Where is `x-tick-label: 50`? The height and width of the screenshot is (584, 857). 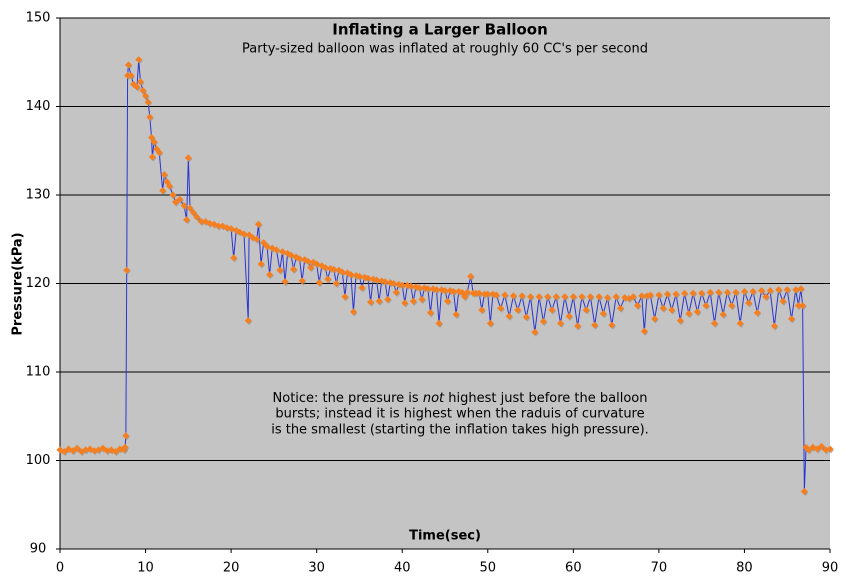
x-tick-label: 50 is located at coordinates (488, 568).